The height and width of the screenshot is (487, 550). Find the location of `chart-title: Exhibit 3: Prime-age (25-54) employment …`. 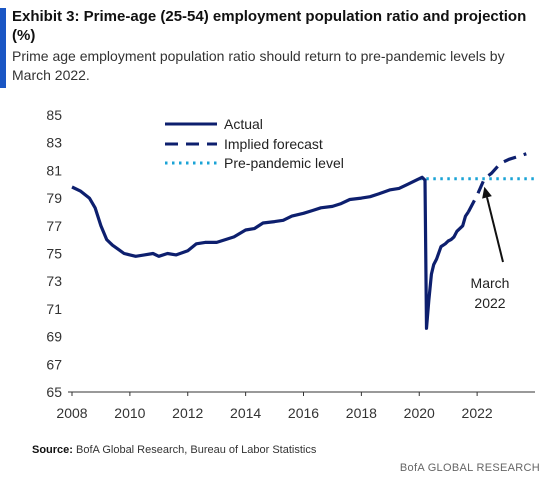

chart-title: Exhibit 3: Prime-age (25-54) employment … is located at coordinates (269, 26).